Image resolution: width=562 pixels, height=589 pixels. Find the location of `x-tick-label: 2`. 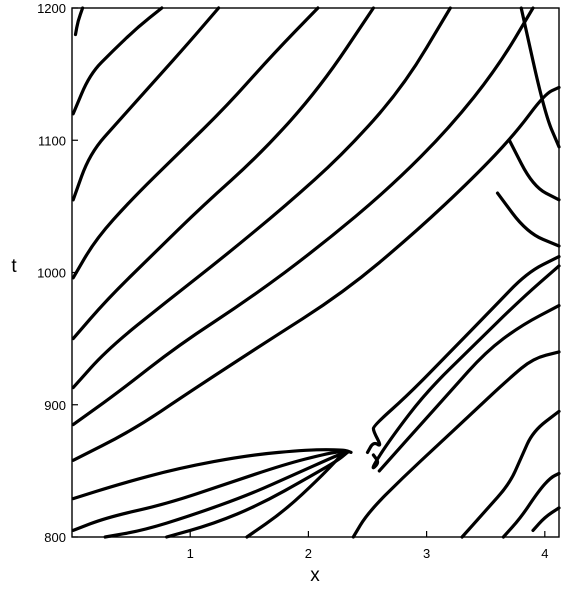

x-tick-label: 2 is located at coordinates (308, 553).